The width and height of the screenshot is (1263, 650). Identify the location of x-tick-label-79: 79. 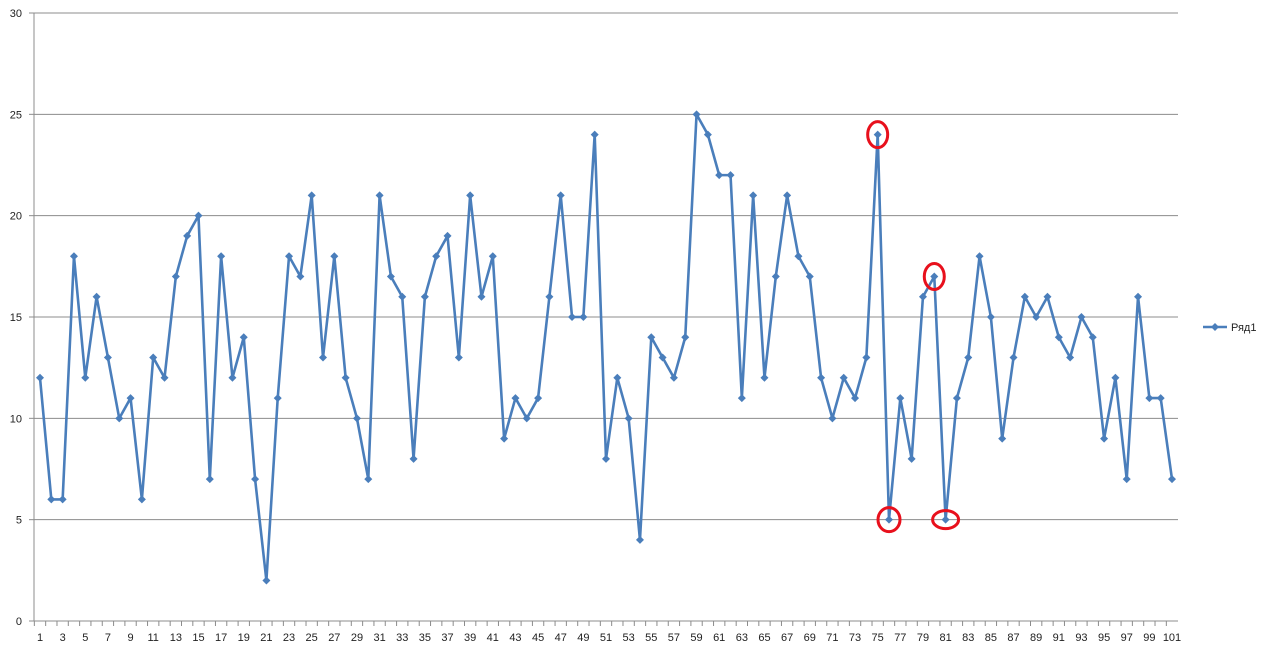
(923, 638).